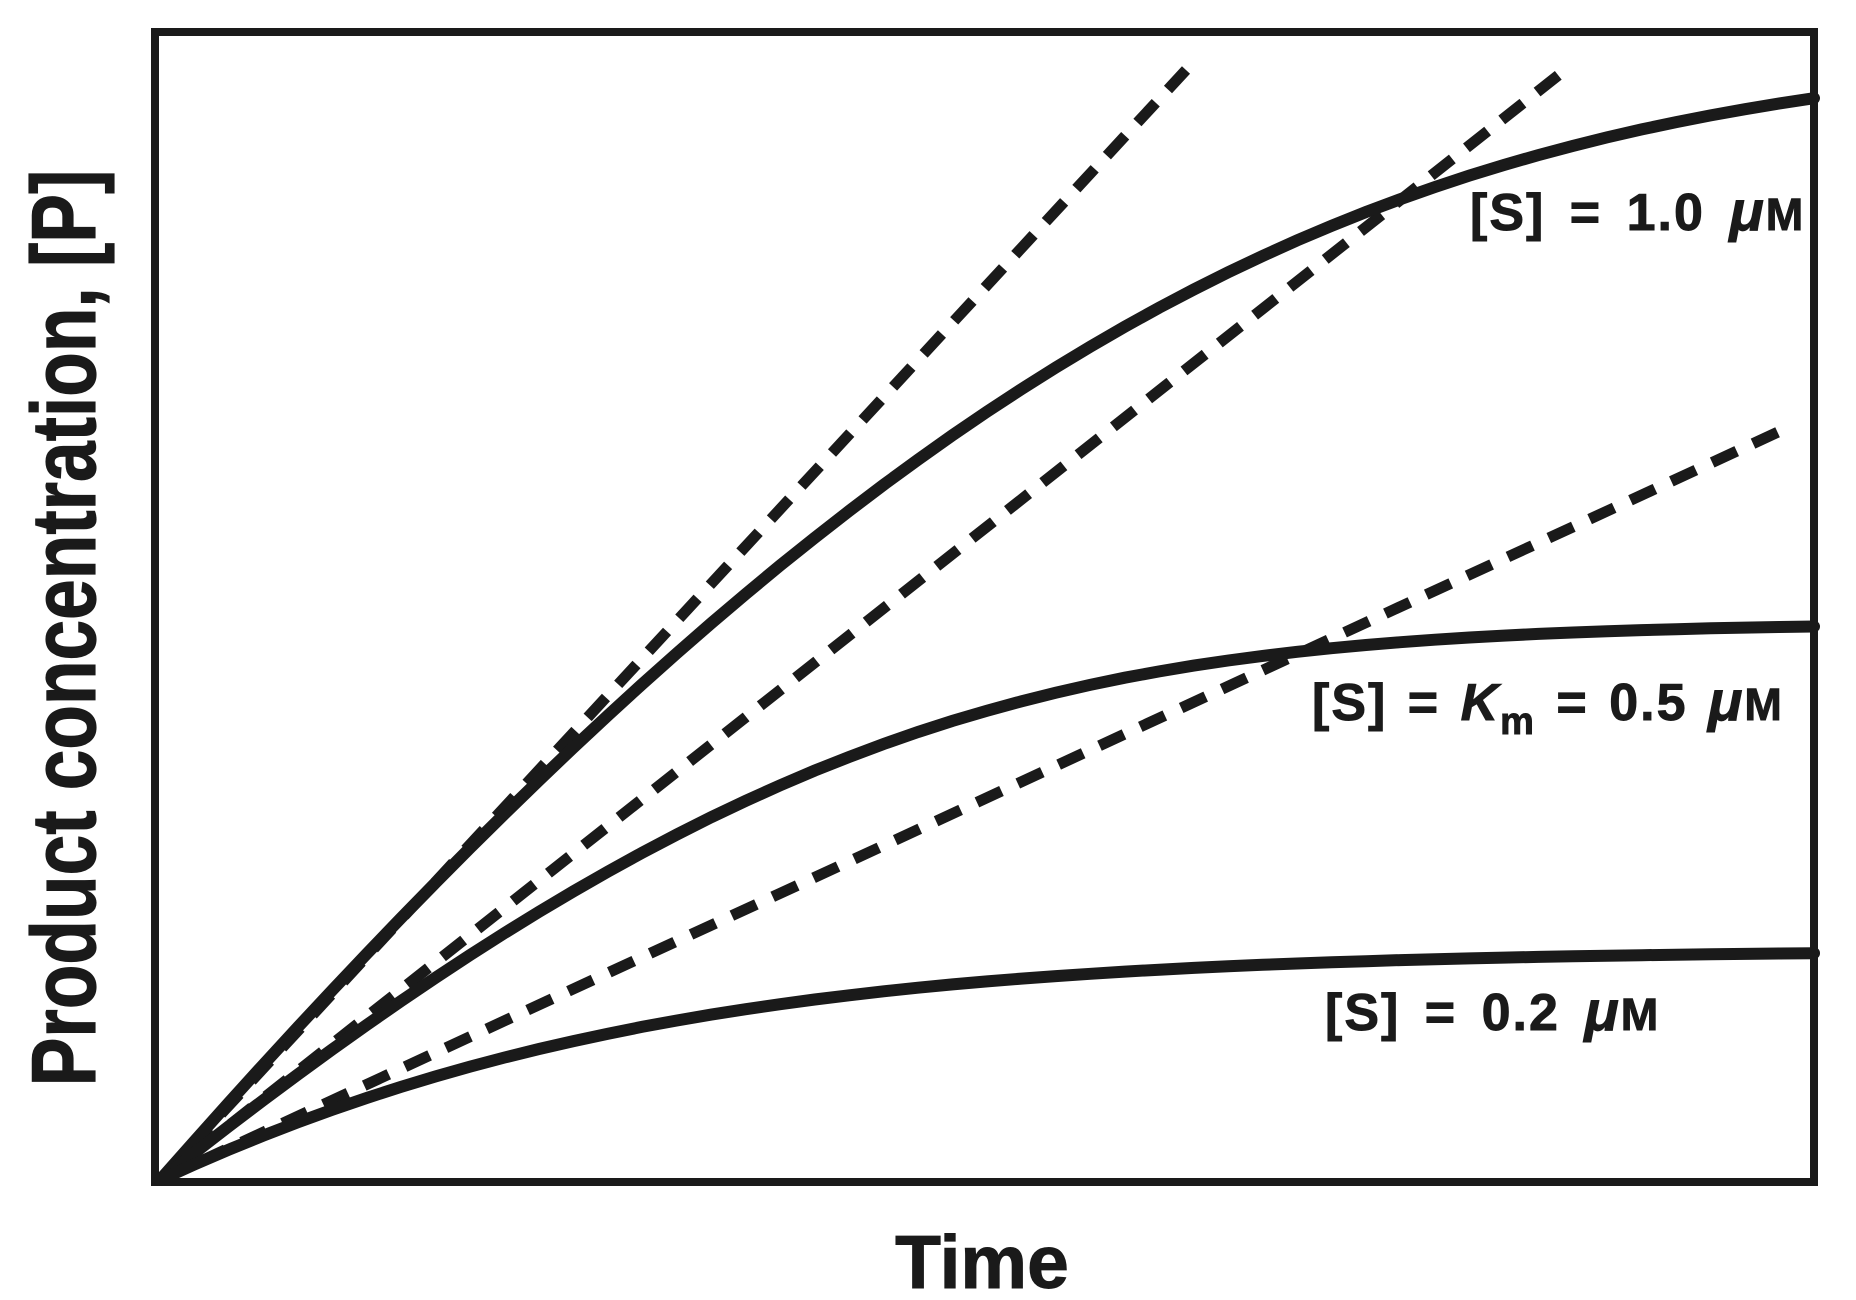 This screenshot has height=1300, width=1856. Describe the element at coordinates (1637, 211) in the screenshot. I see `svg-text: [S] = 1.0 μM` at that location.